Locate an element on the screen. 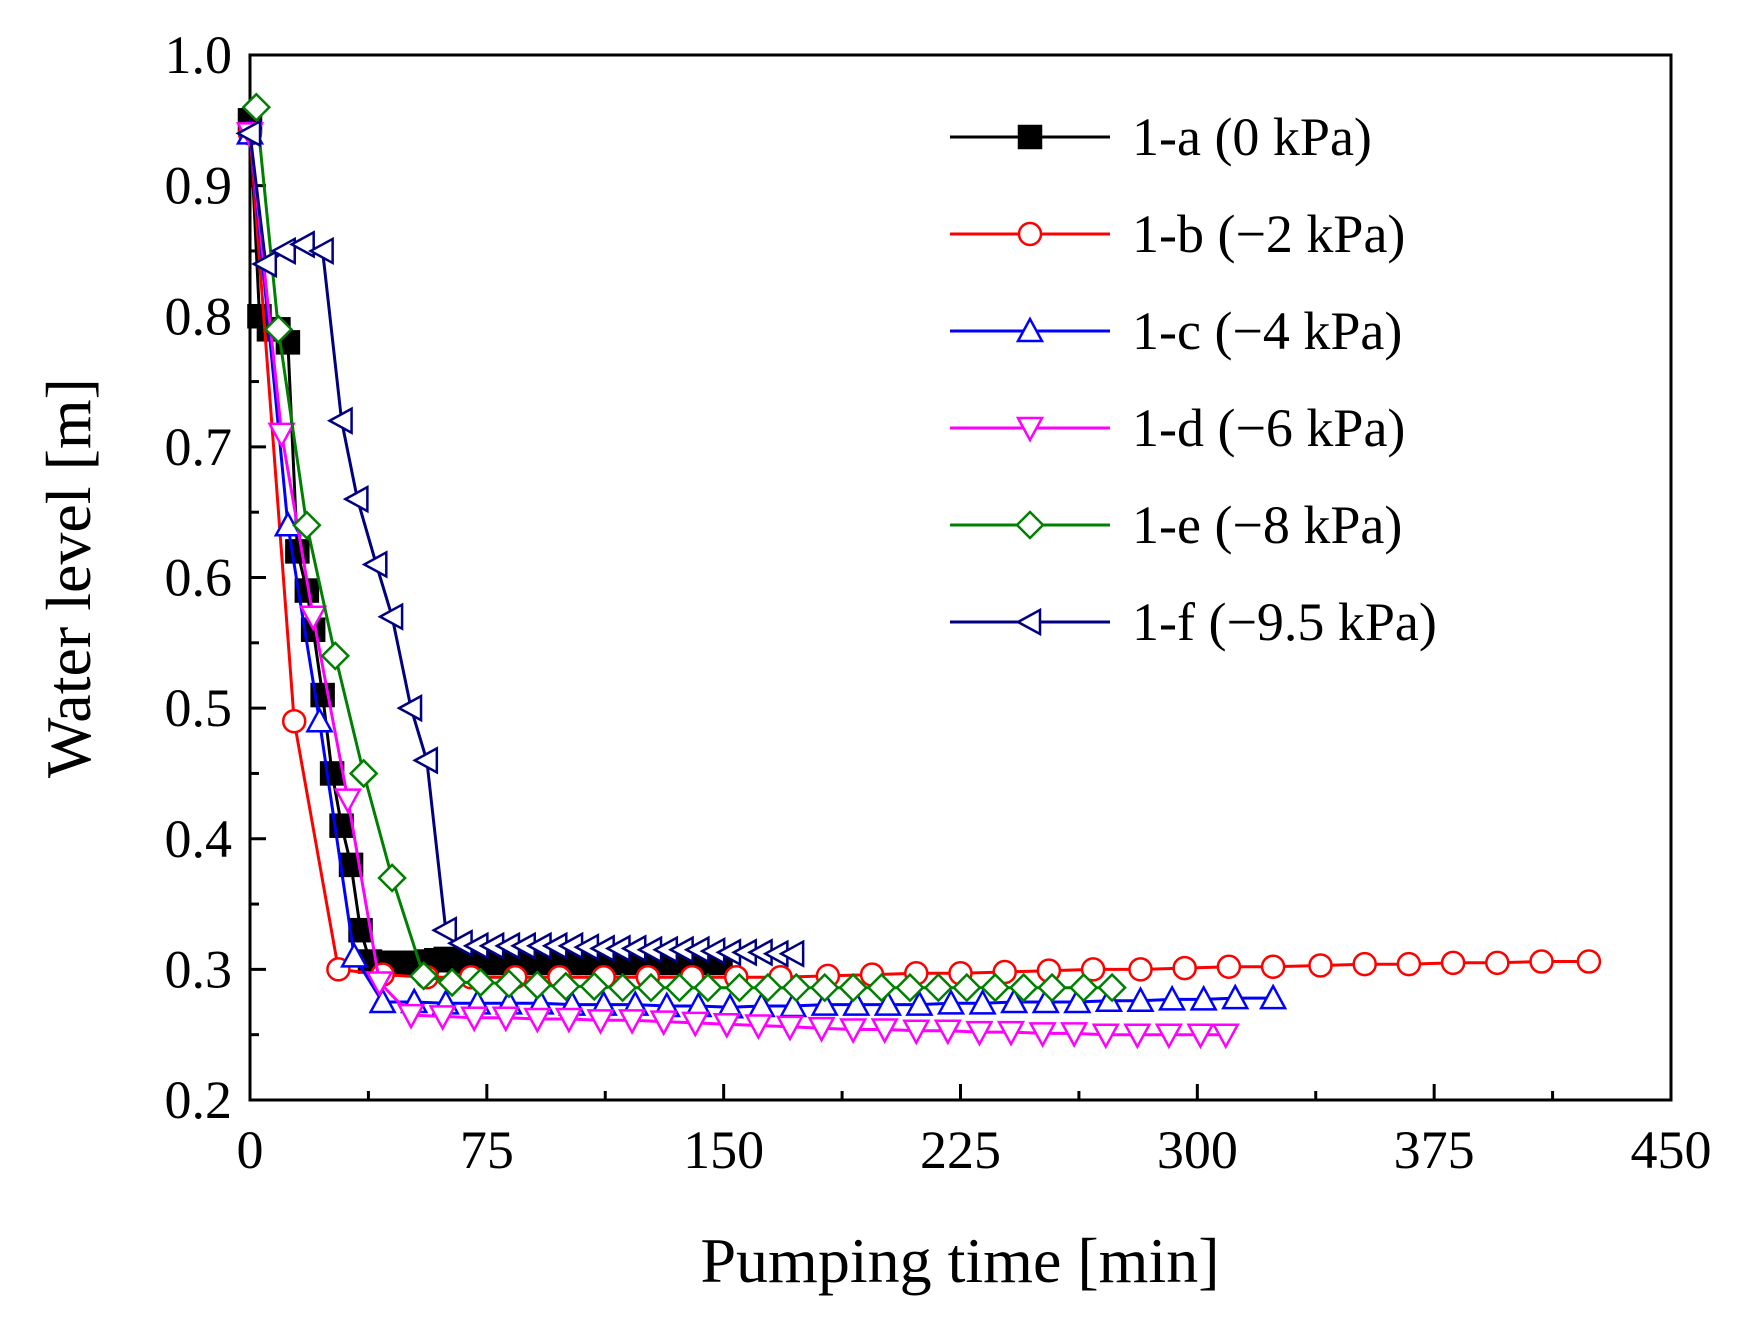 The image size is (1744, 1323). y-tick-label: 0.9 is located at coordinates (199, 186).